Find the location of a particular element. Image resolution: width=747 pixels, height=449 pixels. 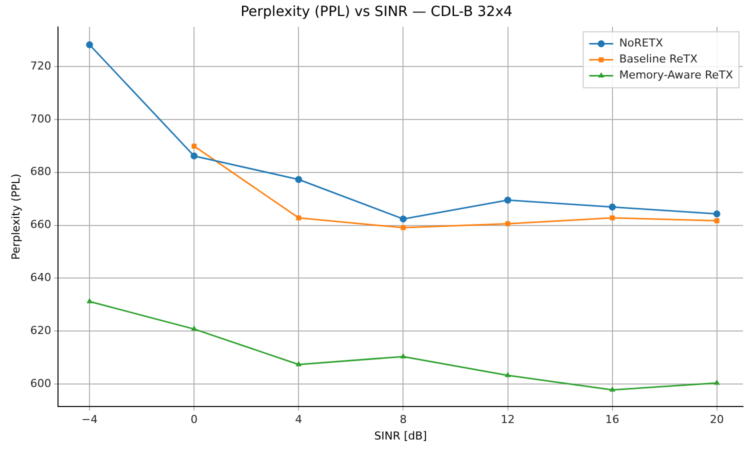

x-tick-label: 0 is located at coordinates (194, 419).